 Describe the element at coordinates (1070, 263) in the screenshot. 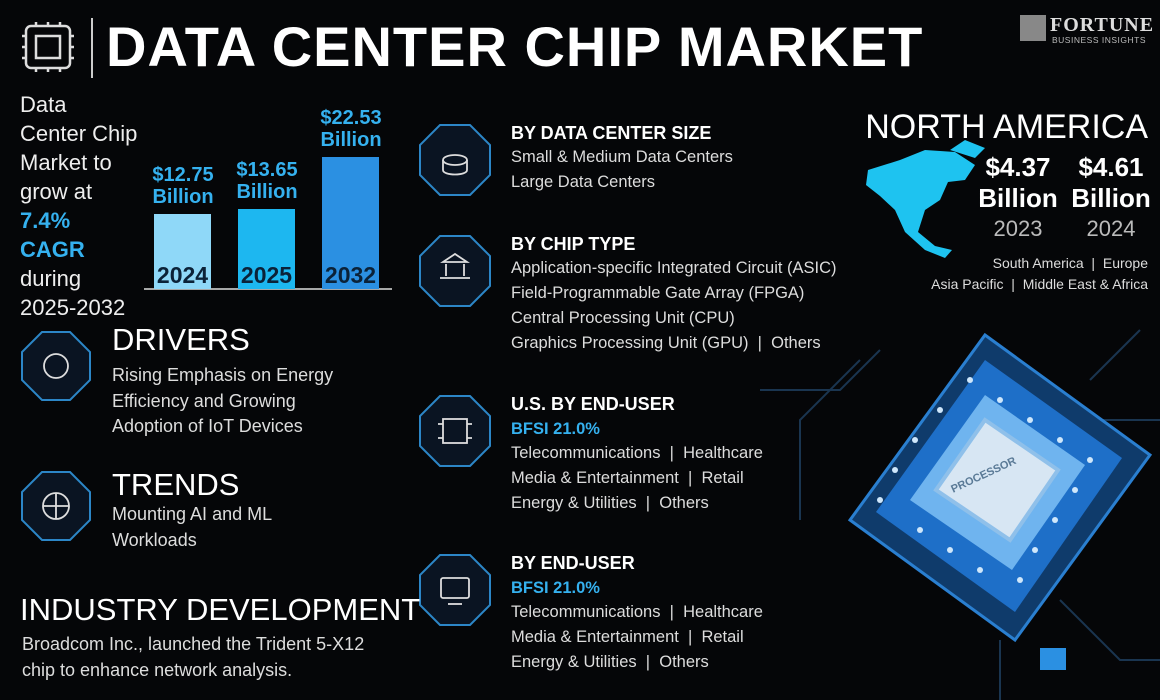

I see `region-other: South America | Europe` at that location.